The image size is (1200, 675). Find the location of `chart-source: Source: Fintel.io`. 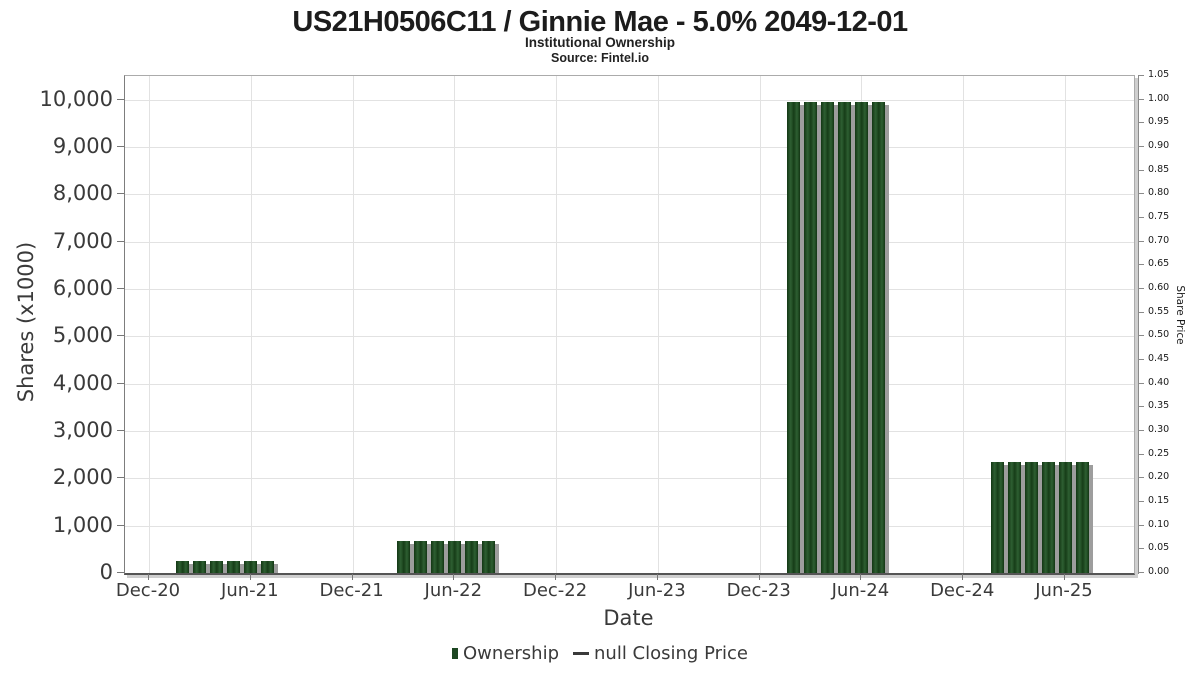

chart-source: Source: Fintel.io is located at coordinates (600, 58).